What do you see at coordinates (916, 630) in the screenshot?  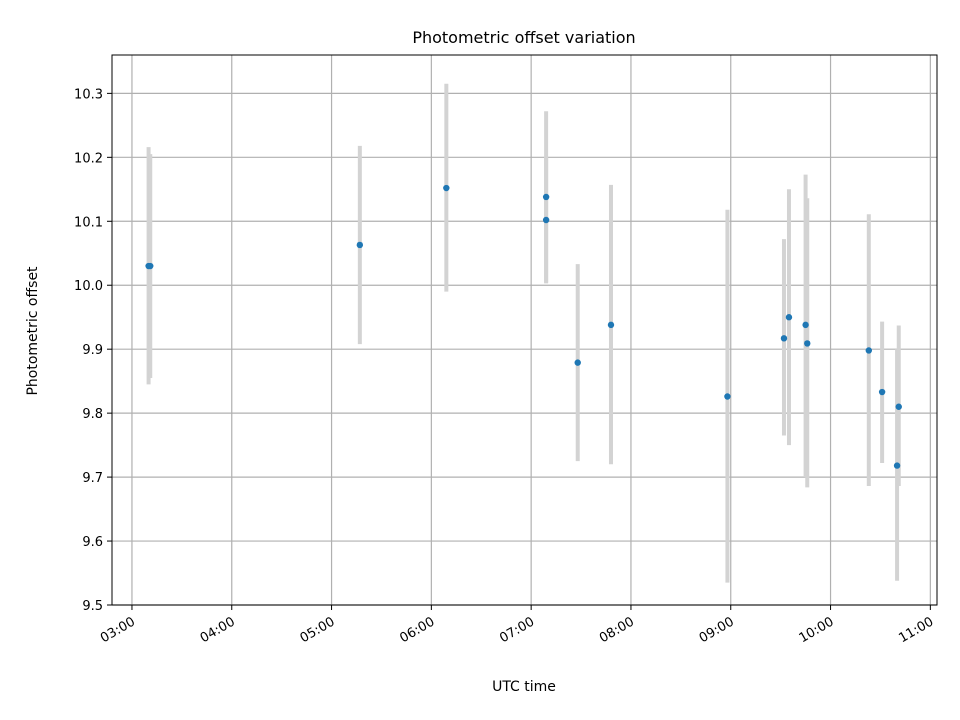 I see `x-tick-label: 11:00` at bounding box center [916, 630].